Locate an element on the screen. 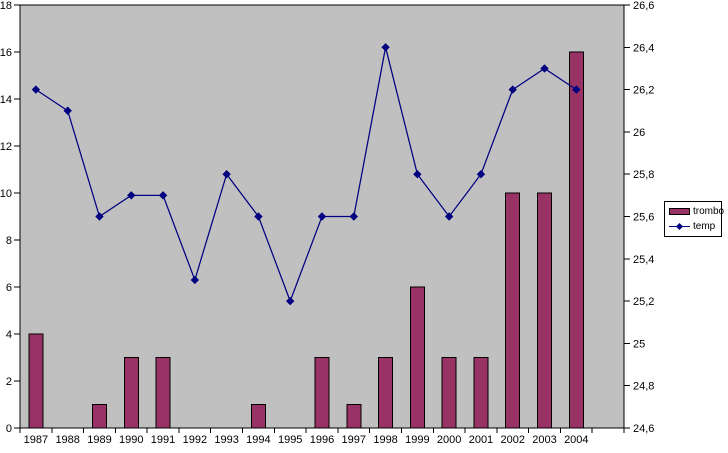  temp-marker-1998 is located at coordinates (385, 47).